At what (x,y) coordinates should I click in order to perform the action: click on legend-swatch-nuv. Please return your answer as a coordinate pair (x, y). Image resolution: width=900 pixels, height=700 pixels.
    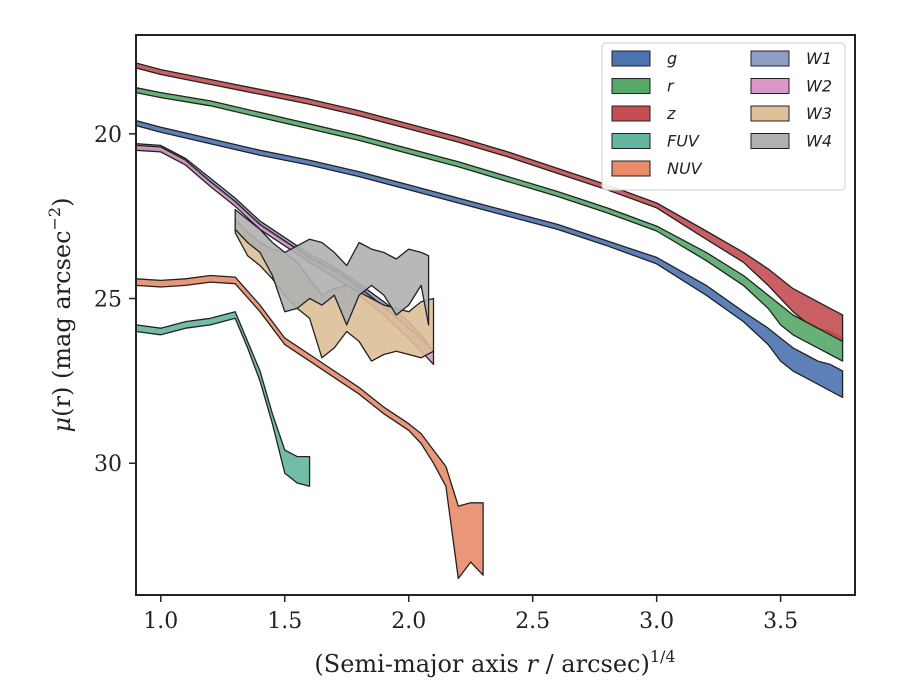
    Looking at the image, I should click on (631, 168).